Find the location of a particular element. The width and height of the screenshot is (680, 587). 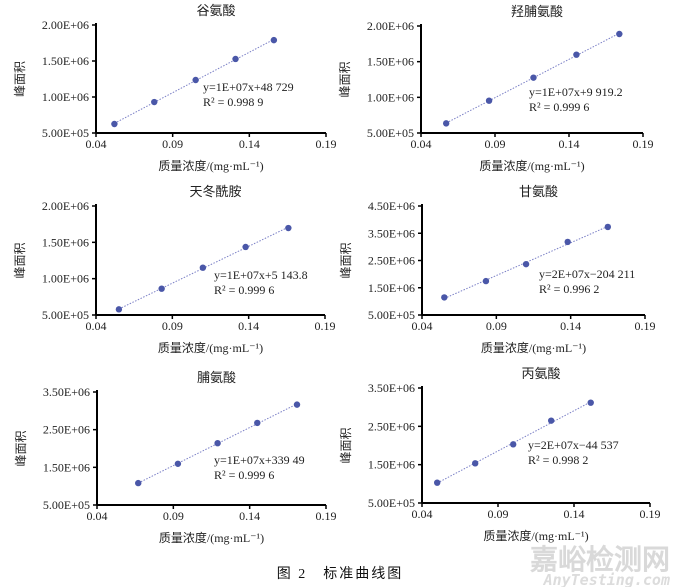

y-tick-label: 4.50E+06 is located at coordinates (391, 206).